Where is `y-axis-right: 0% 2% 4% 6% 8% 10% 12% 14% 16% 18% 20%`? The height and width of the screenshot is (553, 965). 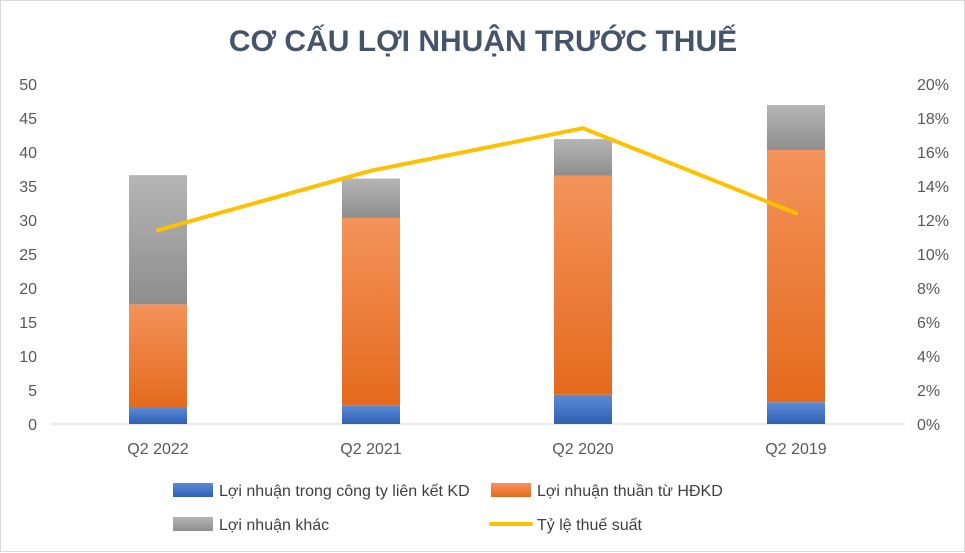 y-axis-right: 0% 2% 4% 6% 8% 10% 12% 14% 16% 18% 20% is located at coordinates (933, 255).